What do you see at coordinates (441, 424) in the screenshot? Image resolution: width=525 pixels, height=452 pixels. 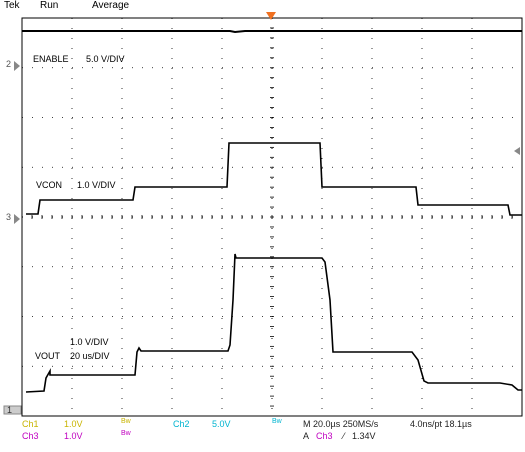 I see `resolution-readout: 4.0ns/pt 18.1µs` at bounding box center [441, 424].